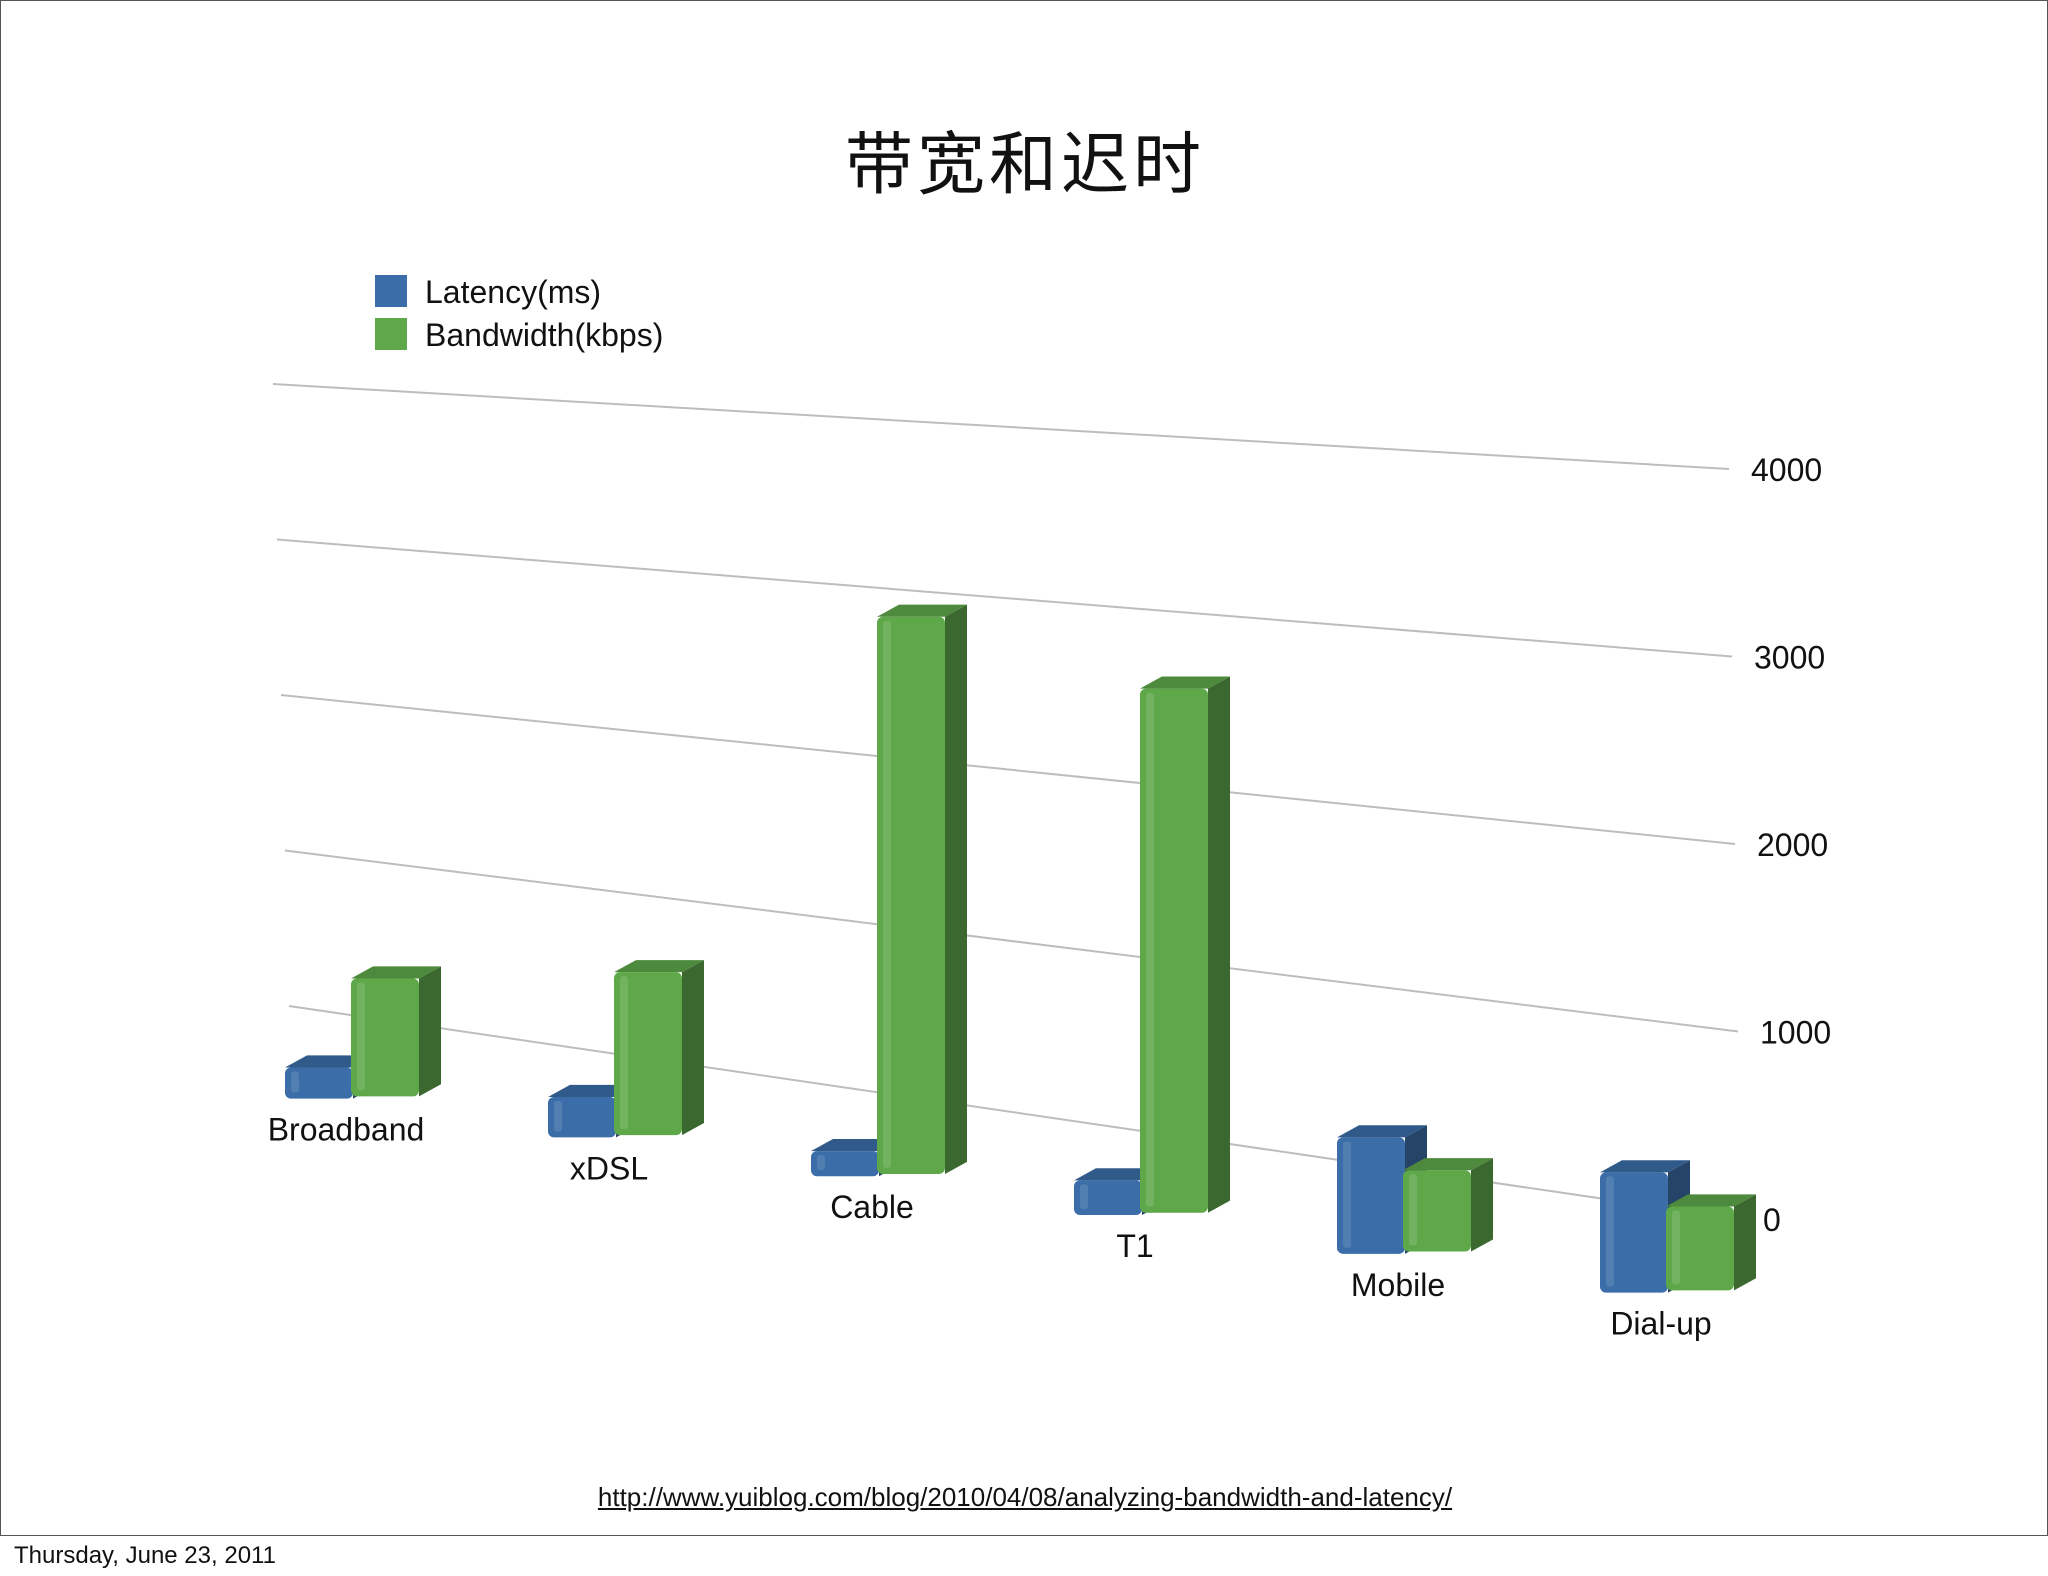 This screenshot has width=2048, height=1576. What do you see at coordinates (872, 1207) in the screenshot?
I see `category-label: Cable` at bounding box center [872, 1207].